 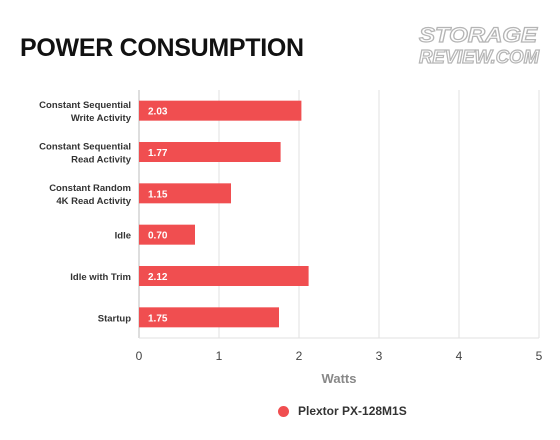 I want to click on category-label: Constant Sequential Read Activity, so click(x=85, y=154).